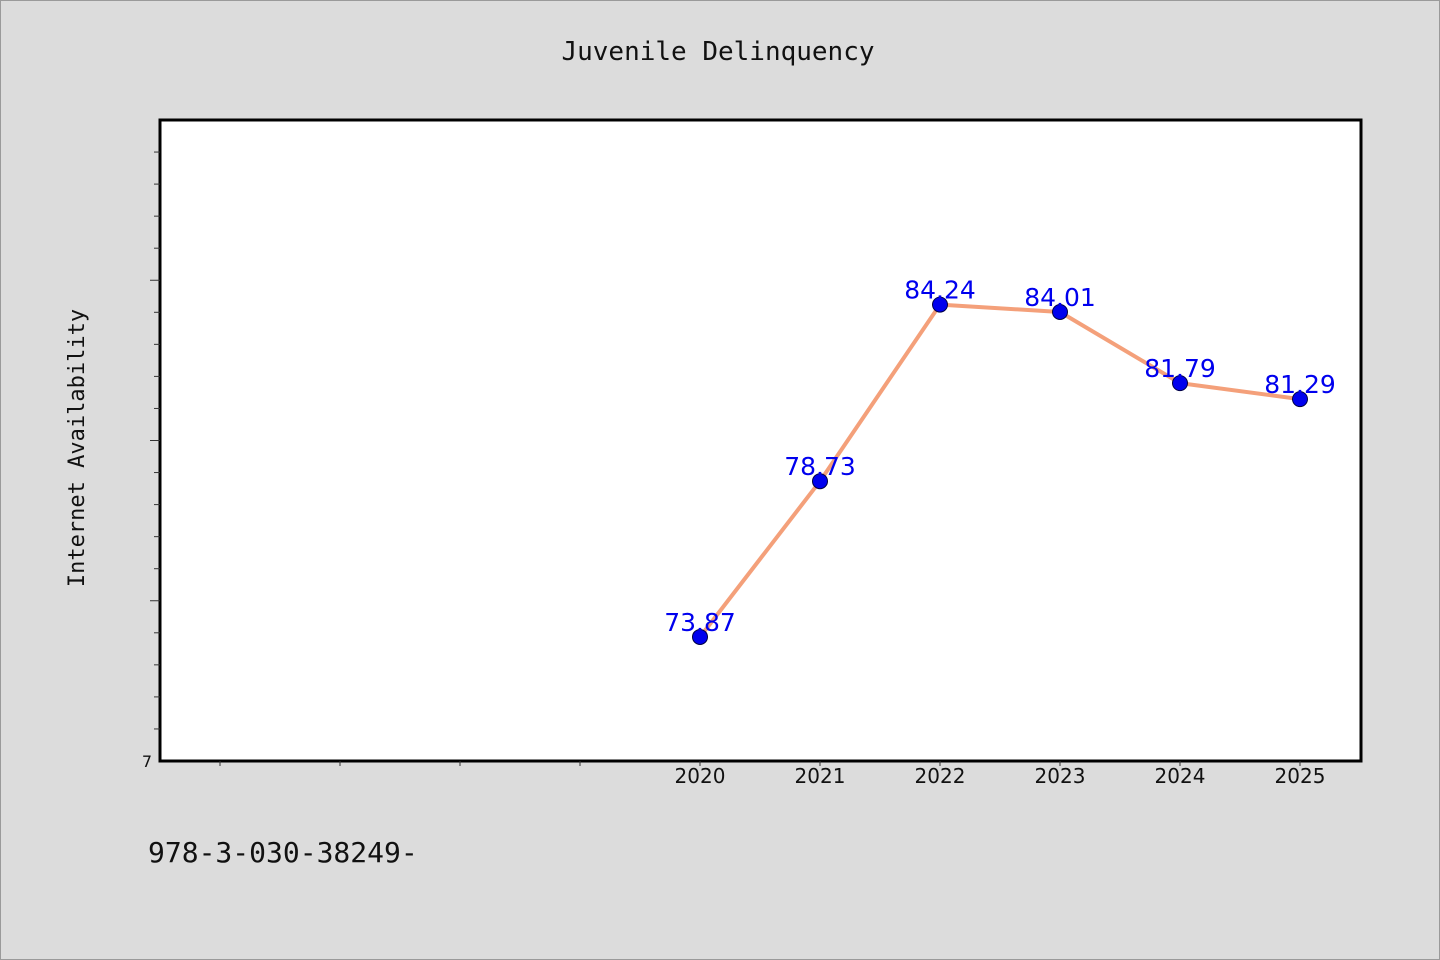 The height and width of the screenshot is (960, 1440). What do you see at coordinates (77, 448) in the screenshot?
I see `y-axis-label: Internet Availability` at bounding box center [77, 448].